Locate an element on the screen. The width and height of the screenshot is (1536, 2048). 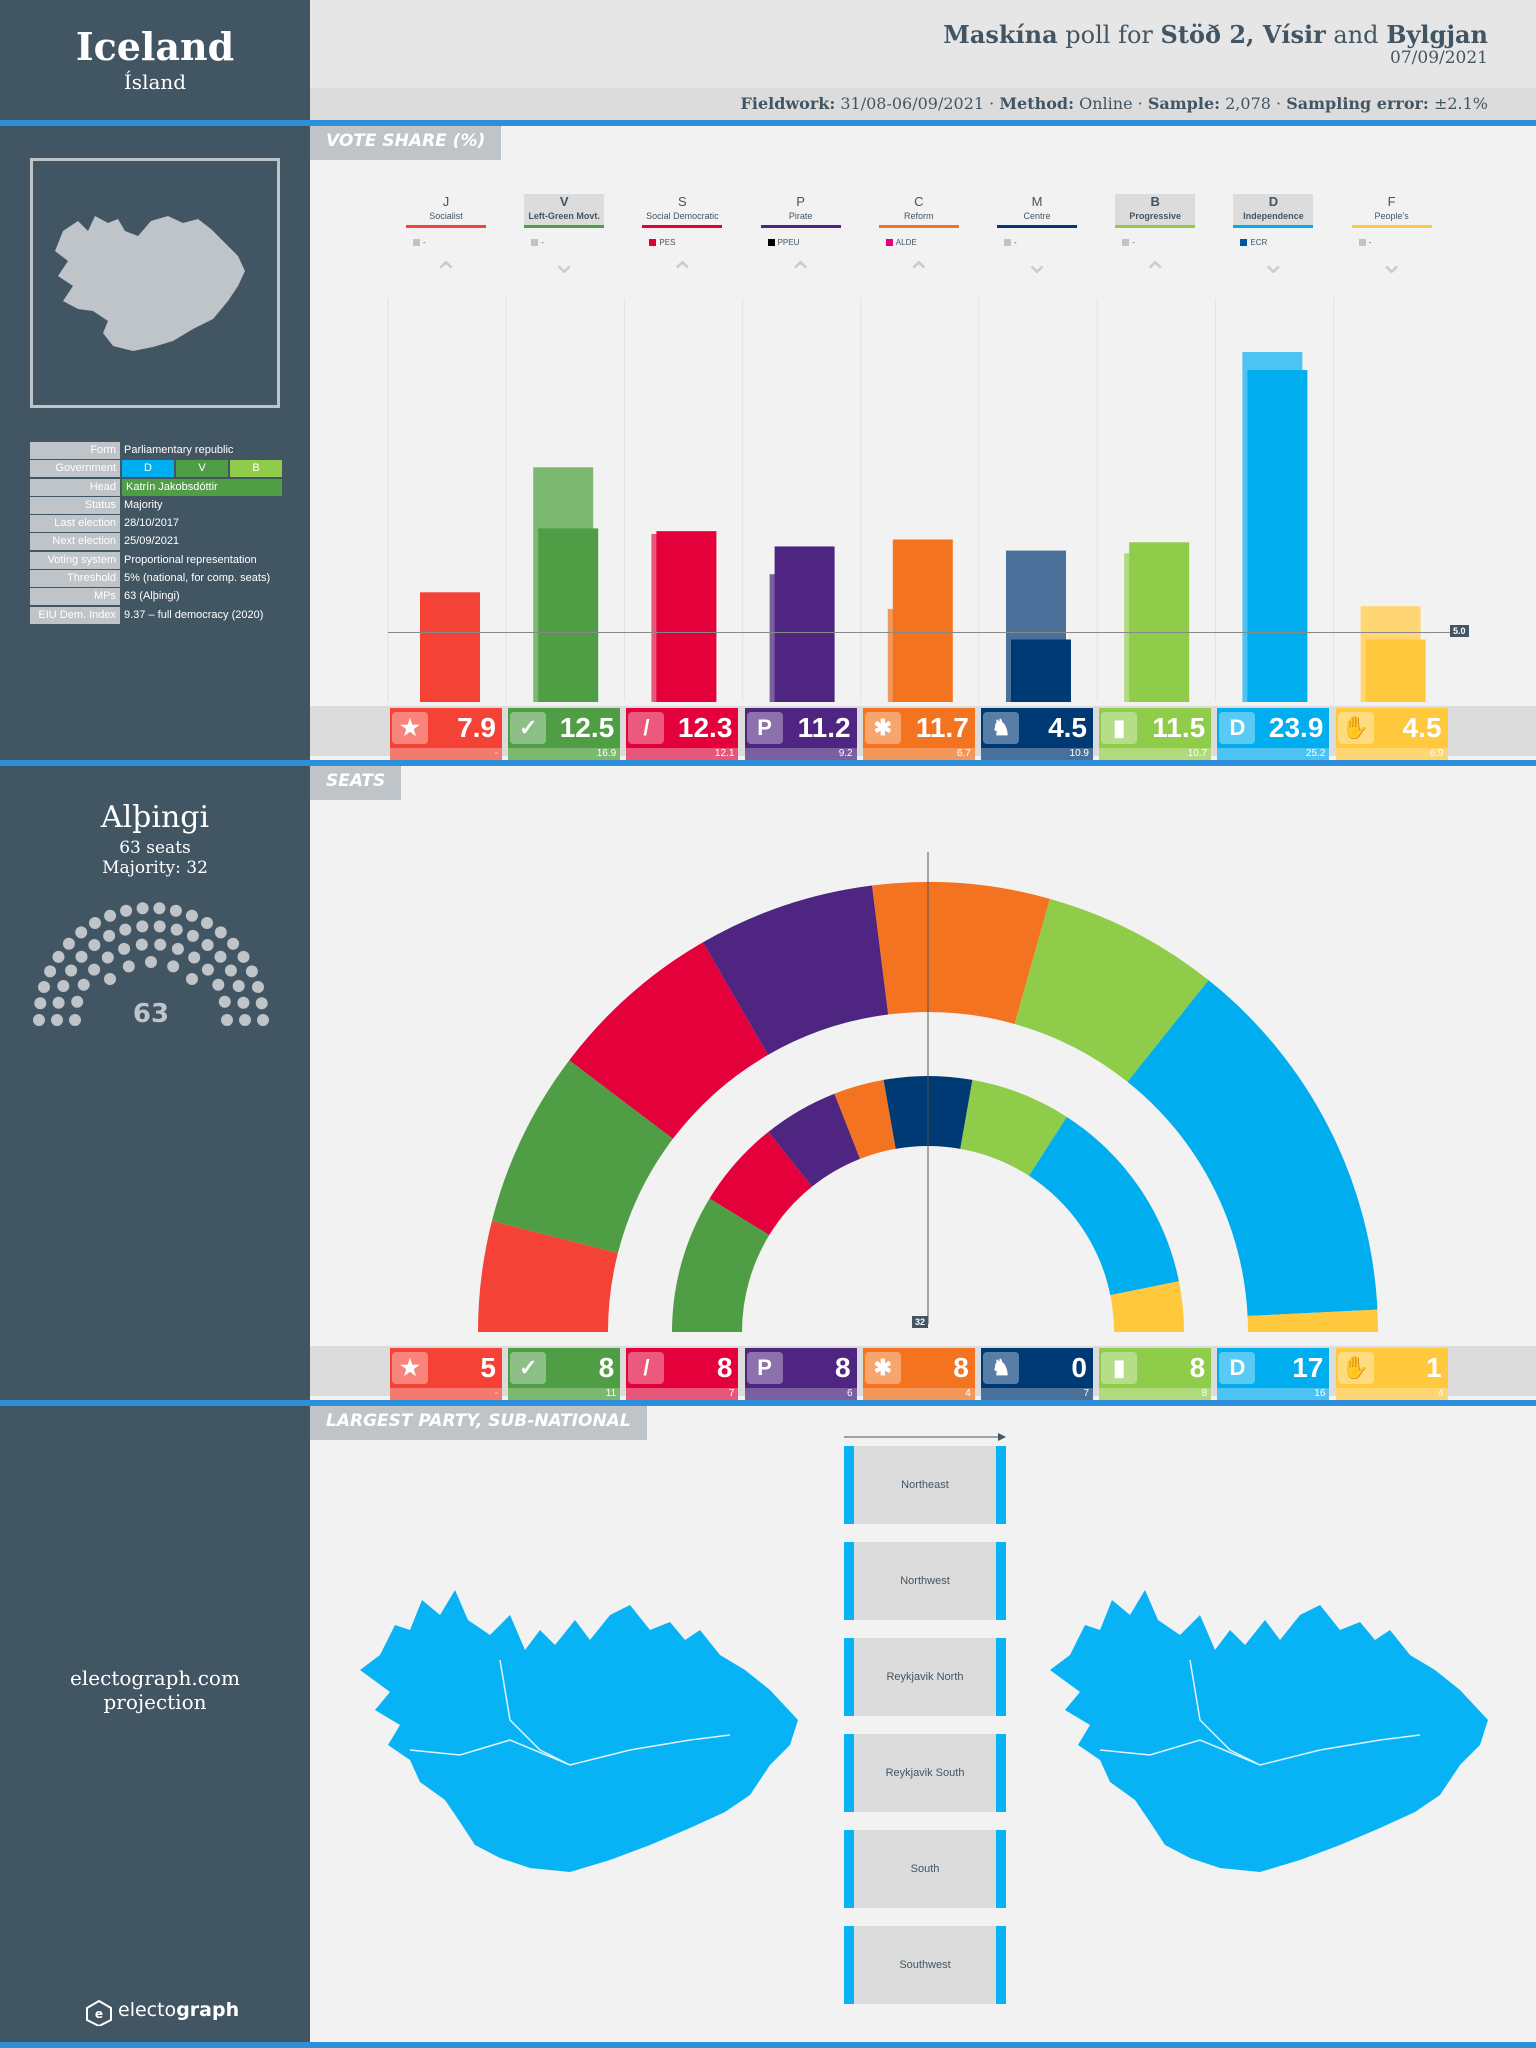
seat-result-value: 8 is located at coordinates (1197, 1367).